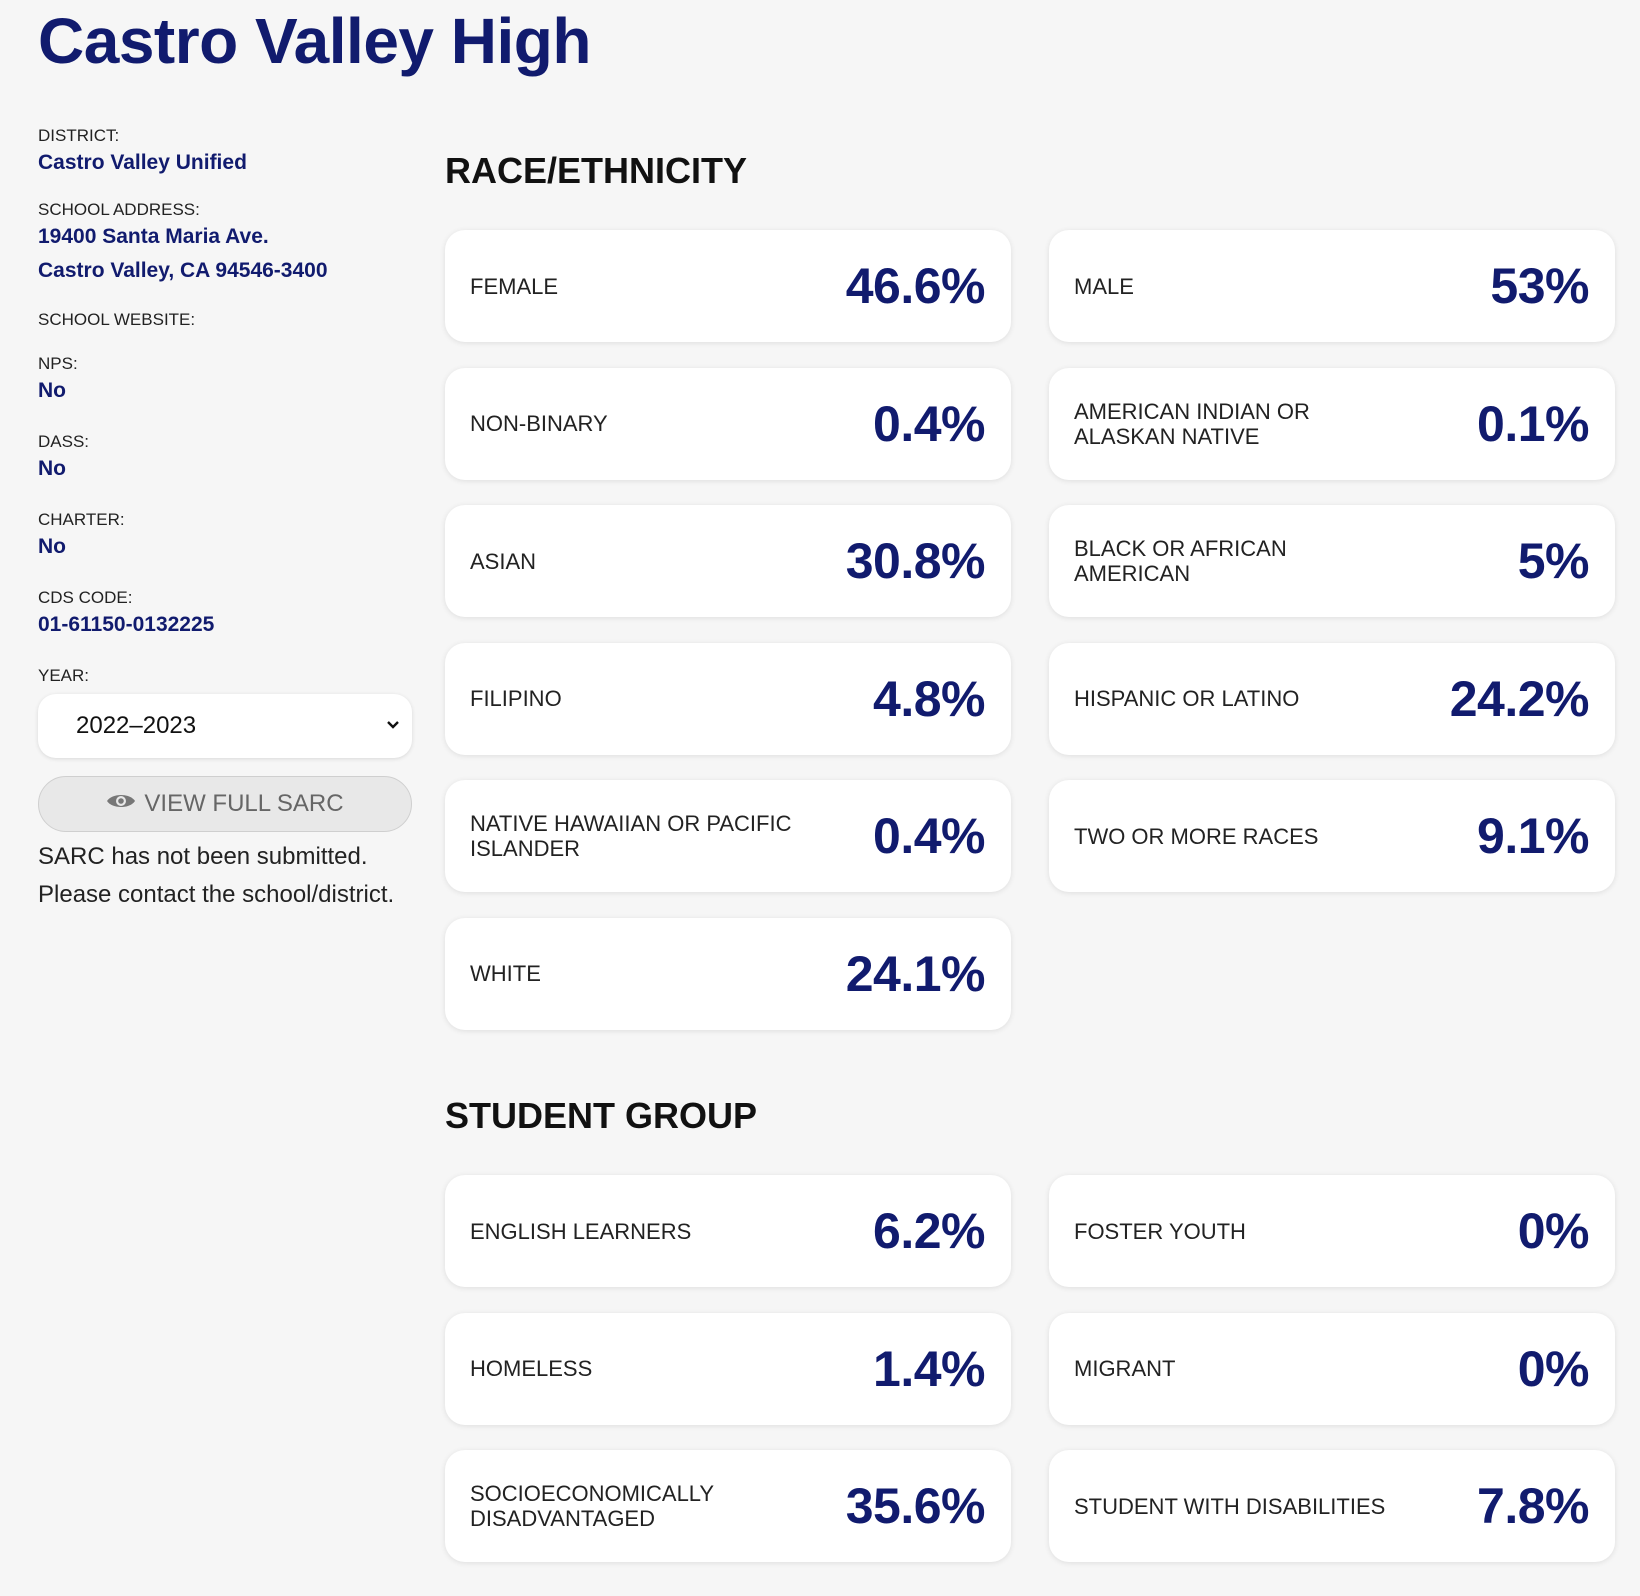 This screenshot has height=1596, width=1640. I want to click on race-ethnicity-heading: RACE/ETHNICITY, so click(596, 170).